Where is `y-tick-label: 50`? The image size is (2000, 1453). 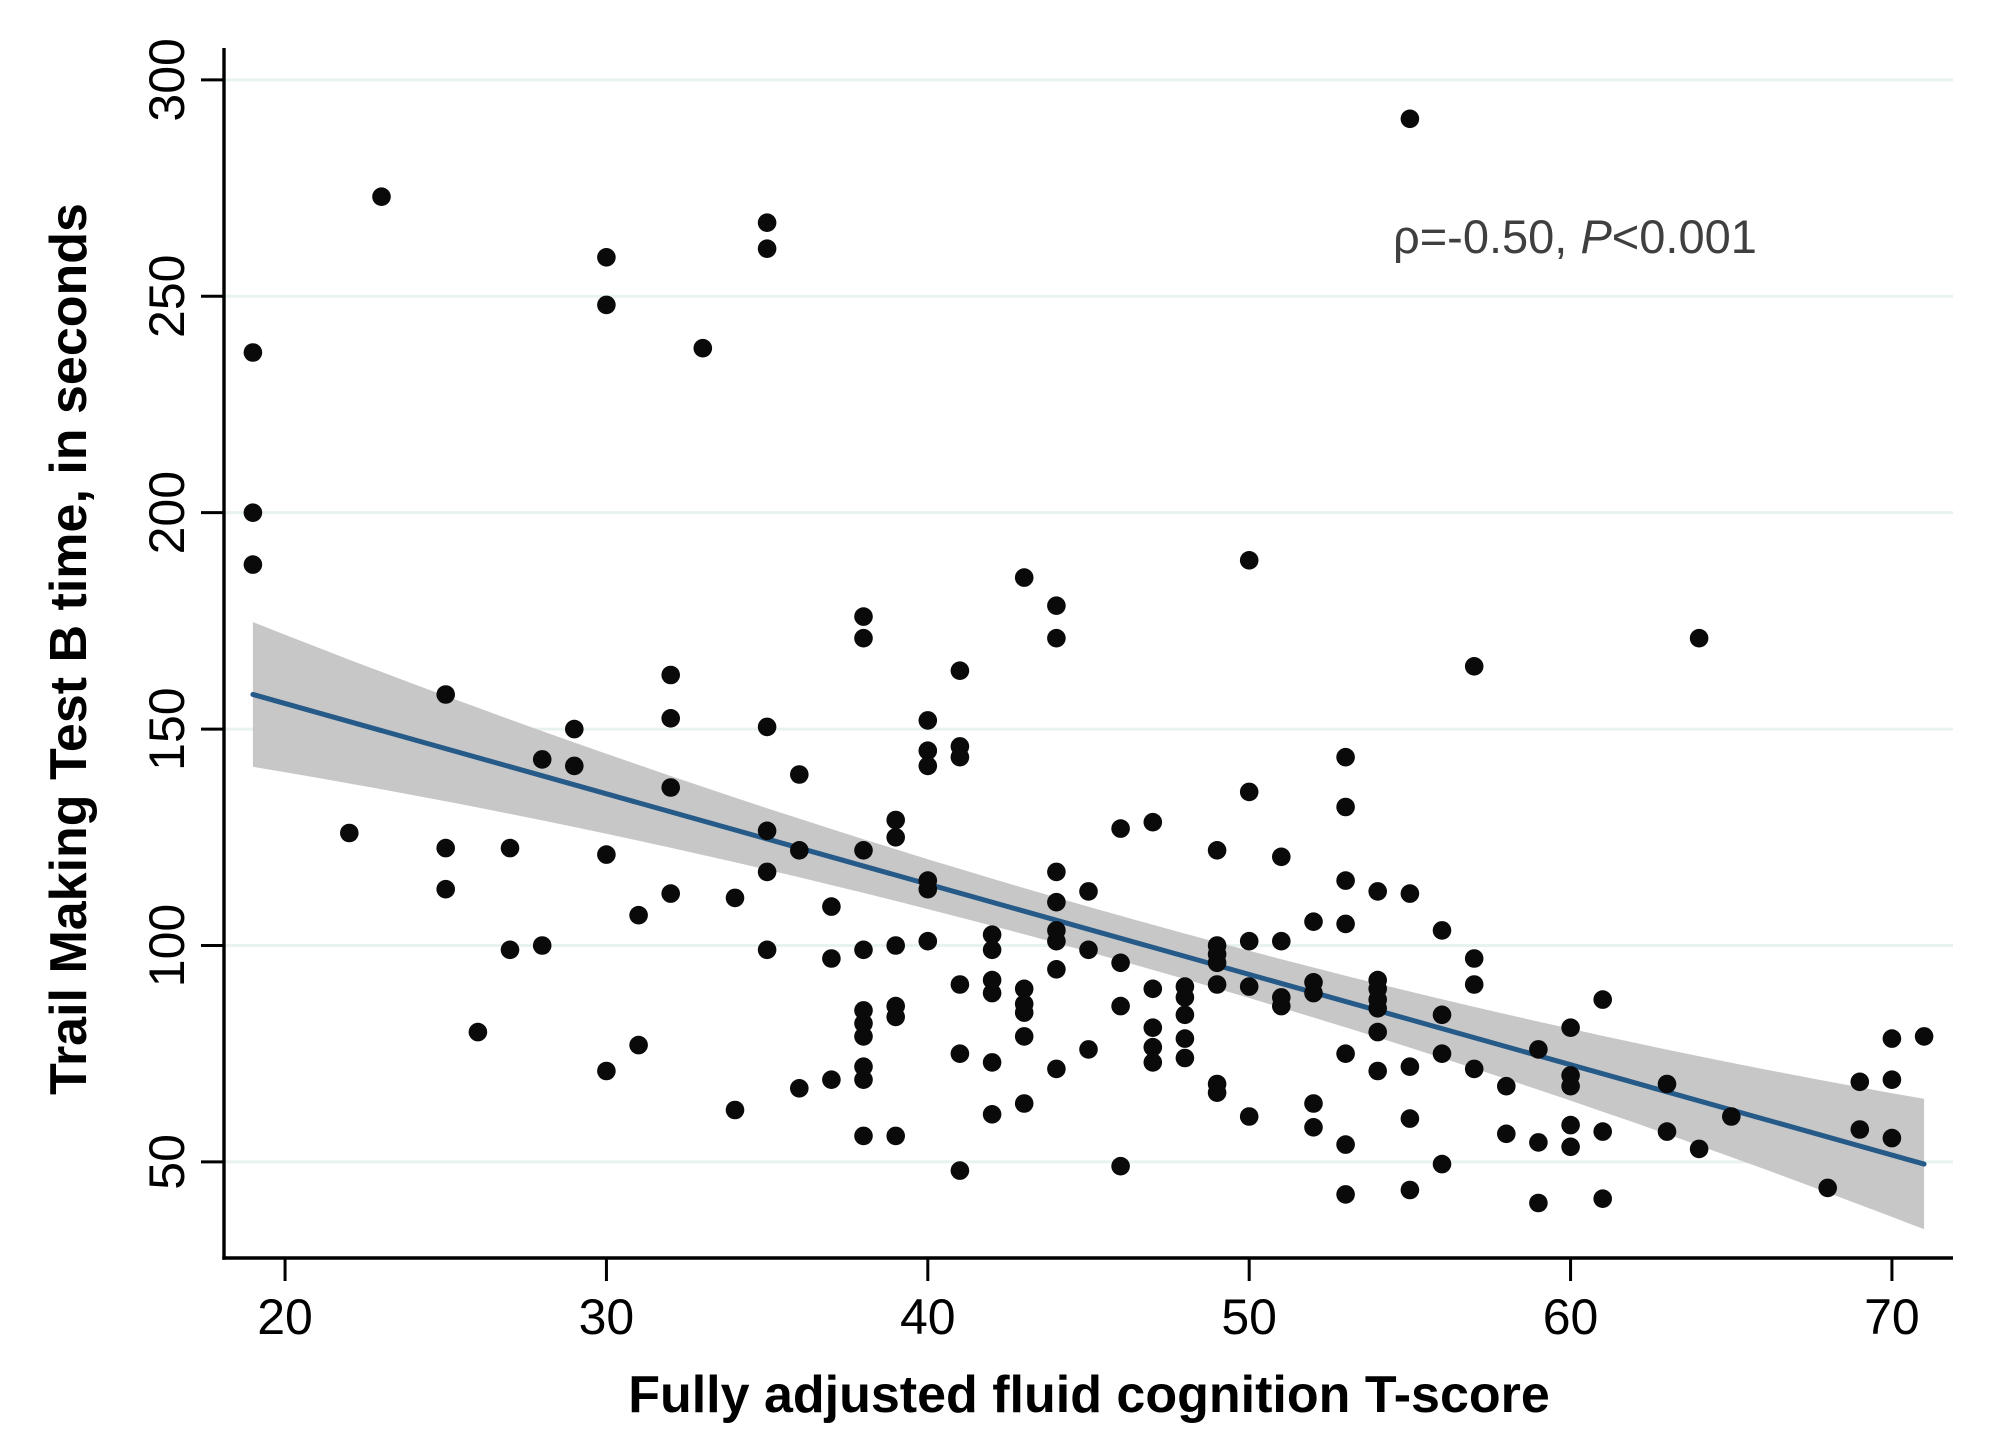 y-tick-label: 50 is located at coordinates (167, 1162).